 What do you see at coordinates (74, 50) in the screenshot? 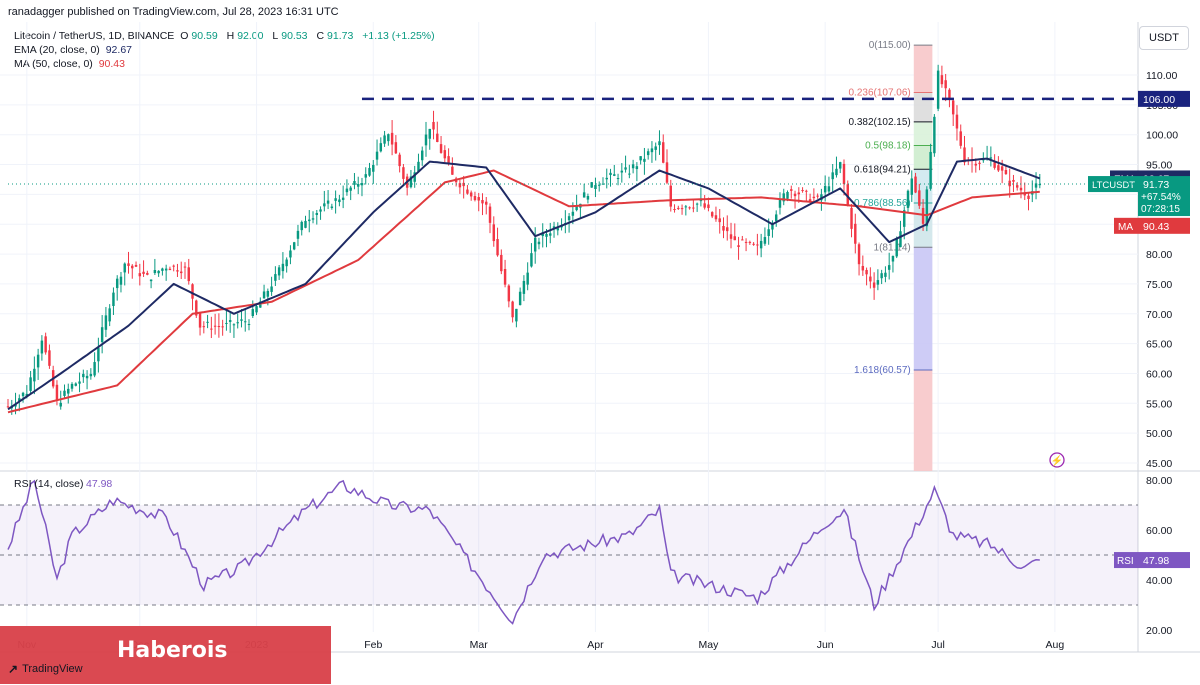
I see `ema-legend: EMA (20, close, 0) 92.67` at bounding box center [74, 50].